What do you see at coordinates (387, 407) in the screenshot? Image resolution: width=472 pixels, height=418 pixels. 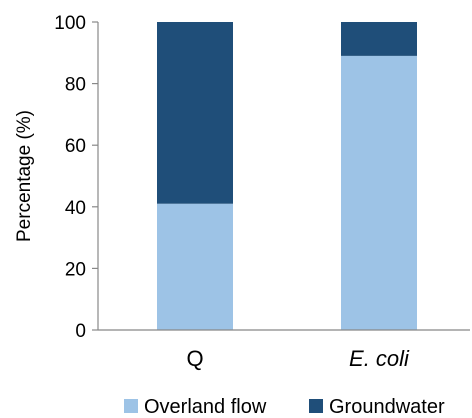 I see `legend-label: Groundwater` at bounding box center [387, 407].